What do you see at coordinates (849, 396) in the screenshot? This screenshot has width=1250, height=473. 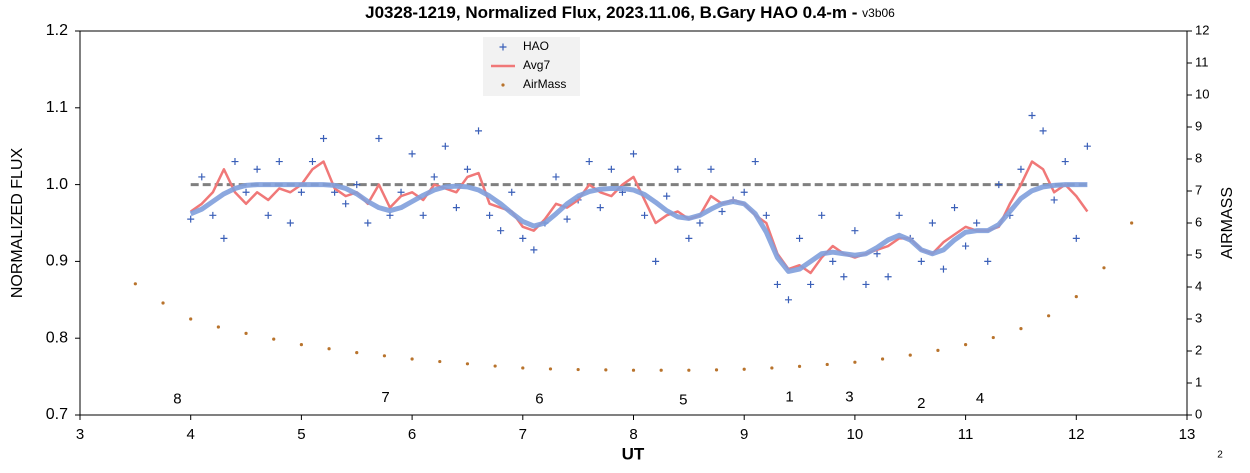 I see `annotation: 3` at bounding box center [849, 396].